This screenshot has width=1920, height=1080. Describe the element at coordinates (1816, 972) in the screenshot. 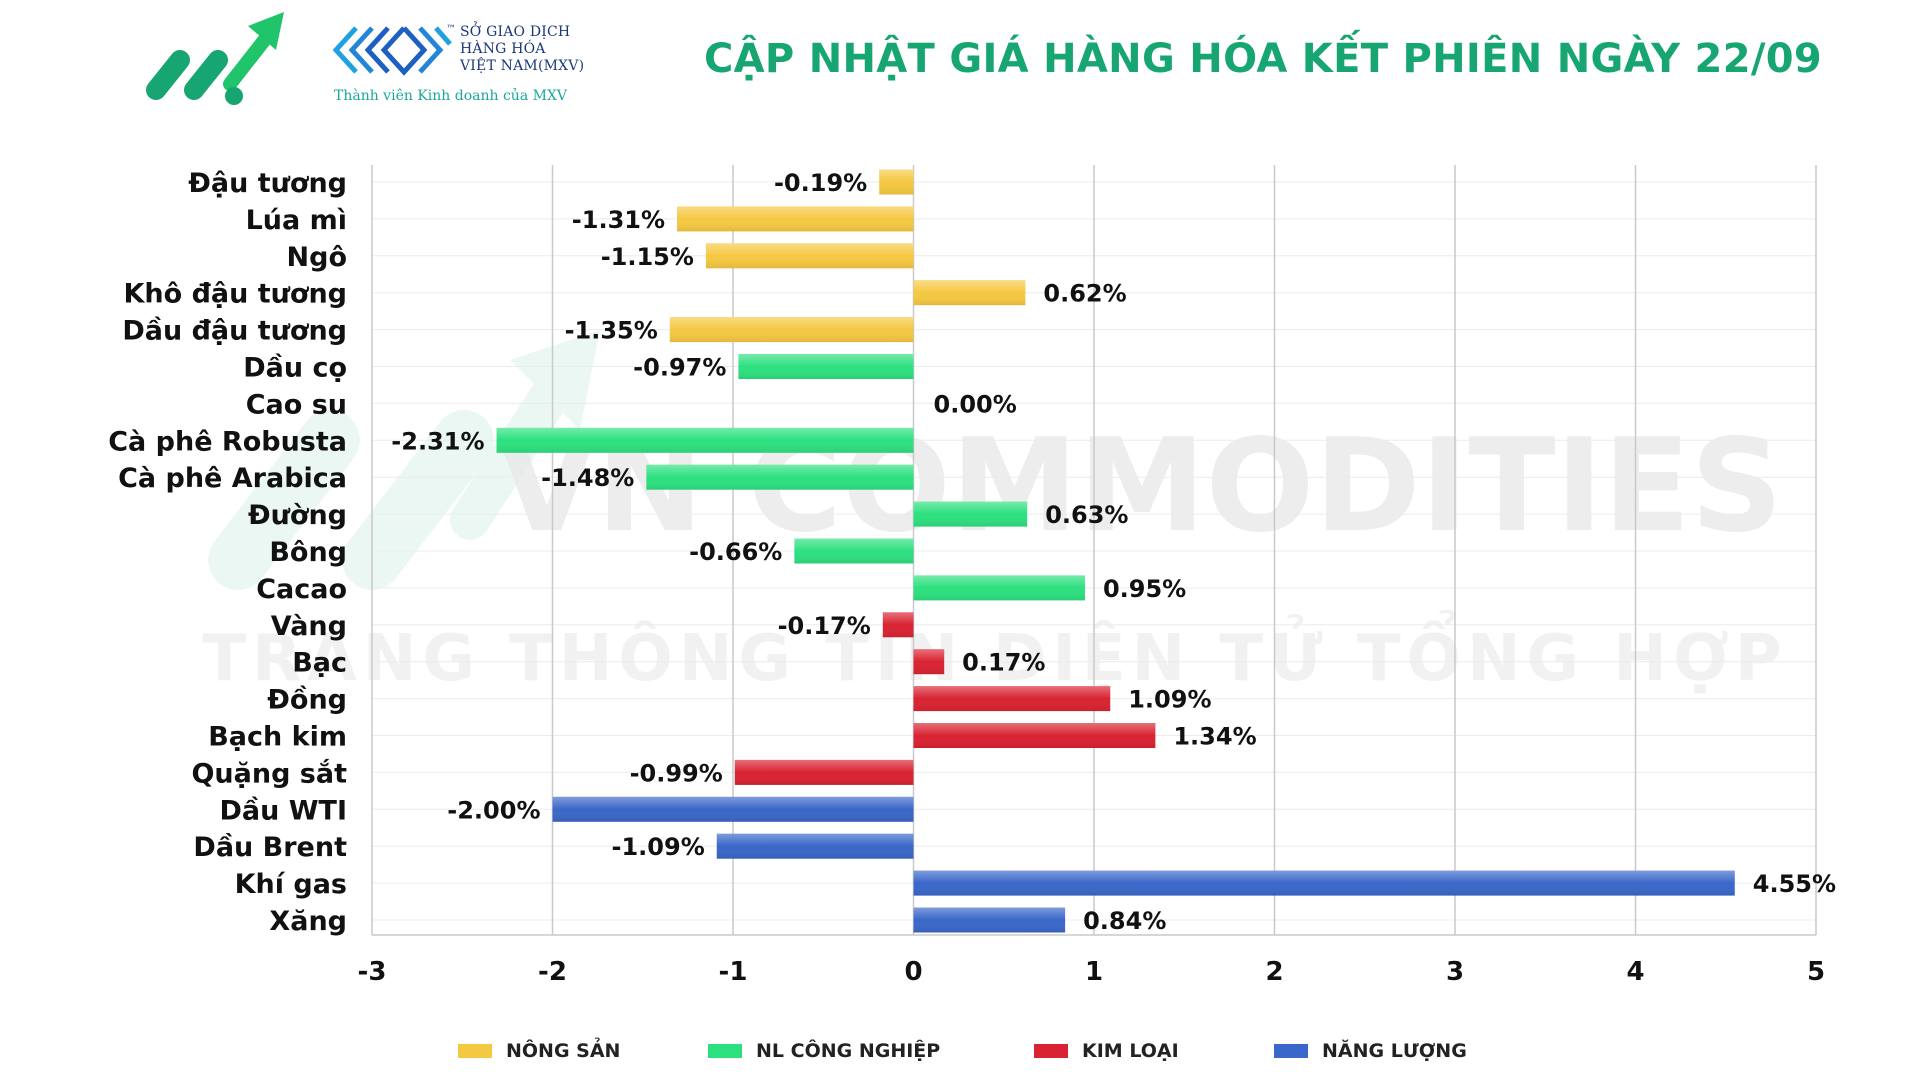

I see `x-tick-label: 5` at that location.